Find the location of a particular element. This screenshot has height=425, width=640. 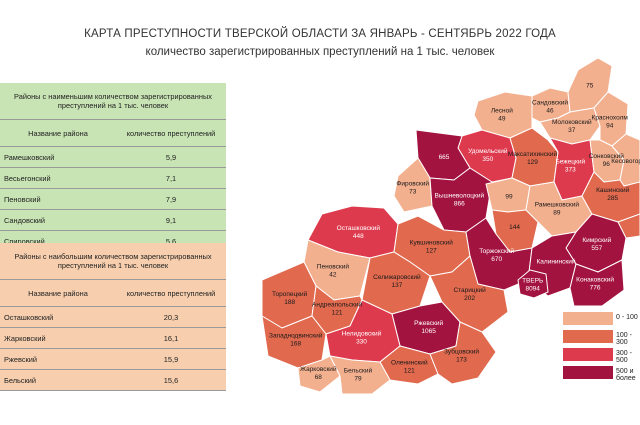

legend-label-3: 300 - 500 is located at coordinates (624, 357).